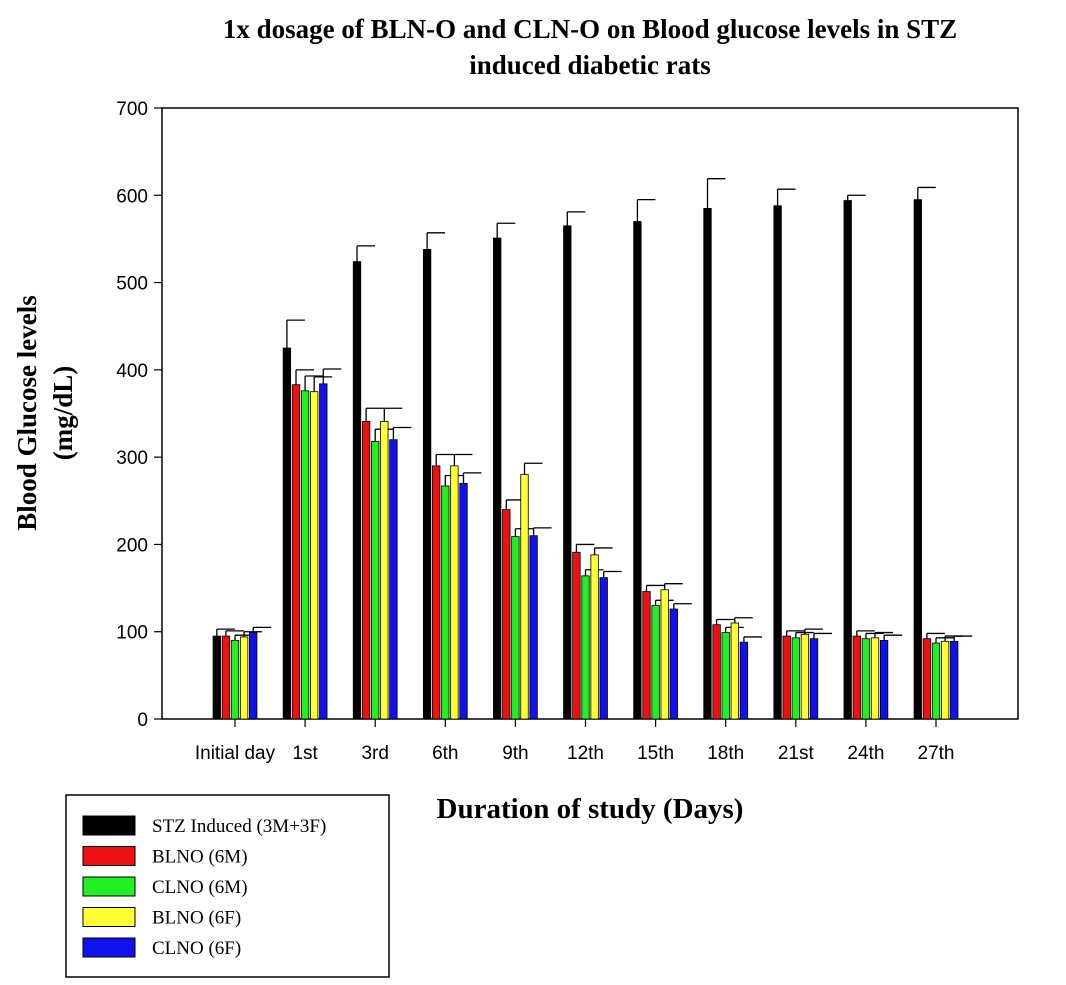 The width and height of the screenshot is (1066, 985). What do you see at coordinates (585, 753) in the screenshot?
I see `x-tick-label: 12th` at bounding box center [585, 753].